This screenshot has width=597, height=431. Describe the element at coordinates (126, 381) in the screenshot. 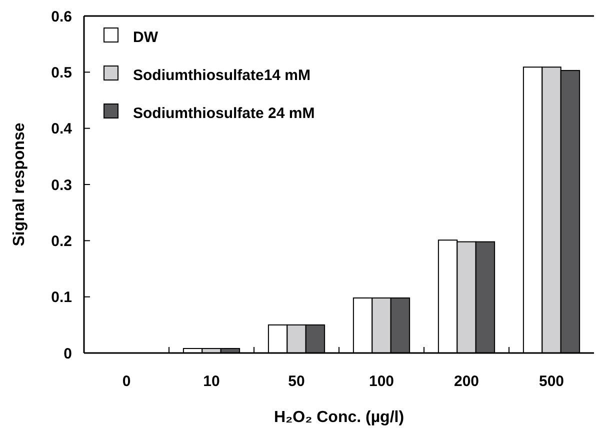

I see `x-tick-label: 0` at that location.